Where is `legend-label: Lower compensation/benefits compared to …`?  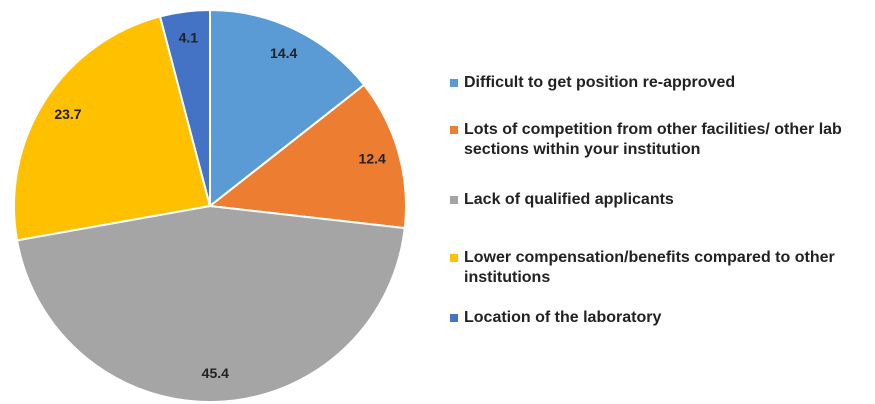 legend-label: Lower compensation/benefits compared to … is located at coordinates (649, 267).